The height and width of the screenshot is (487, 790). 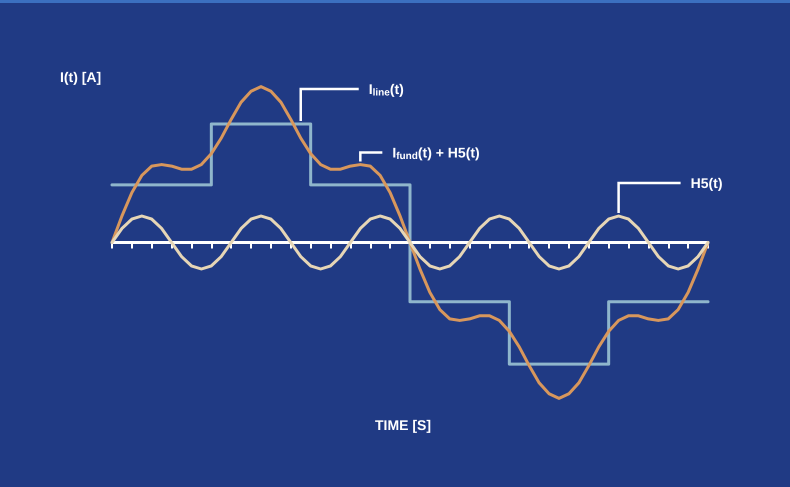 I want to click on x-axis-title: TIME [S], so click(x=403, y=425).